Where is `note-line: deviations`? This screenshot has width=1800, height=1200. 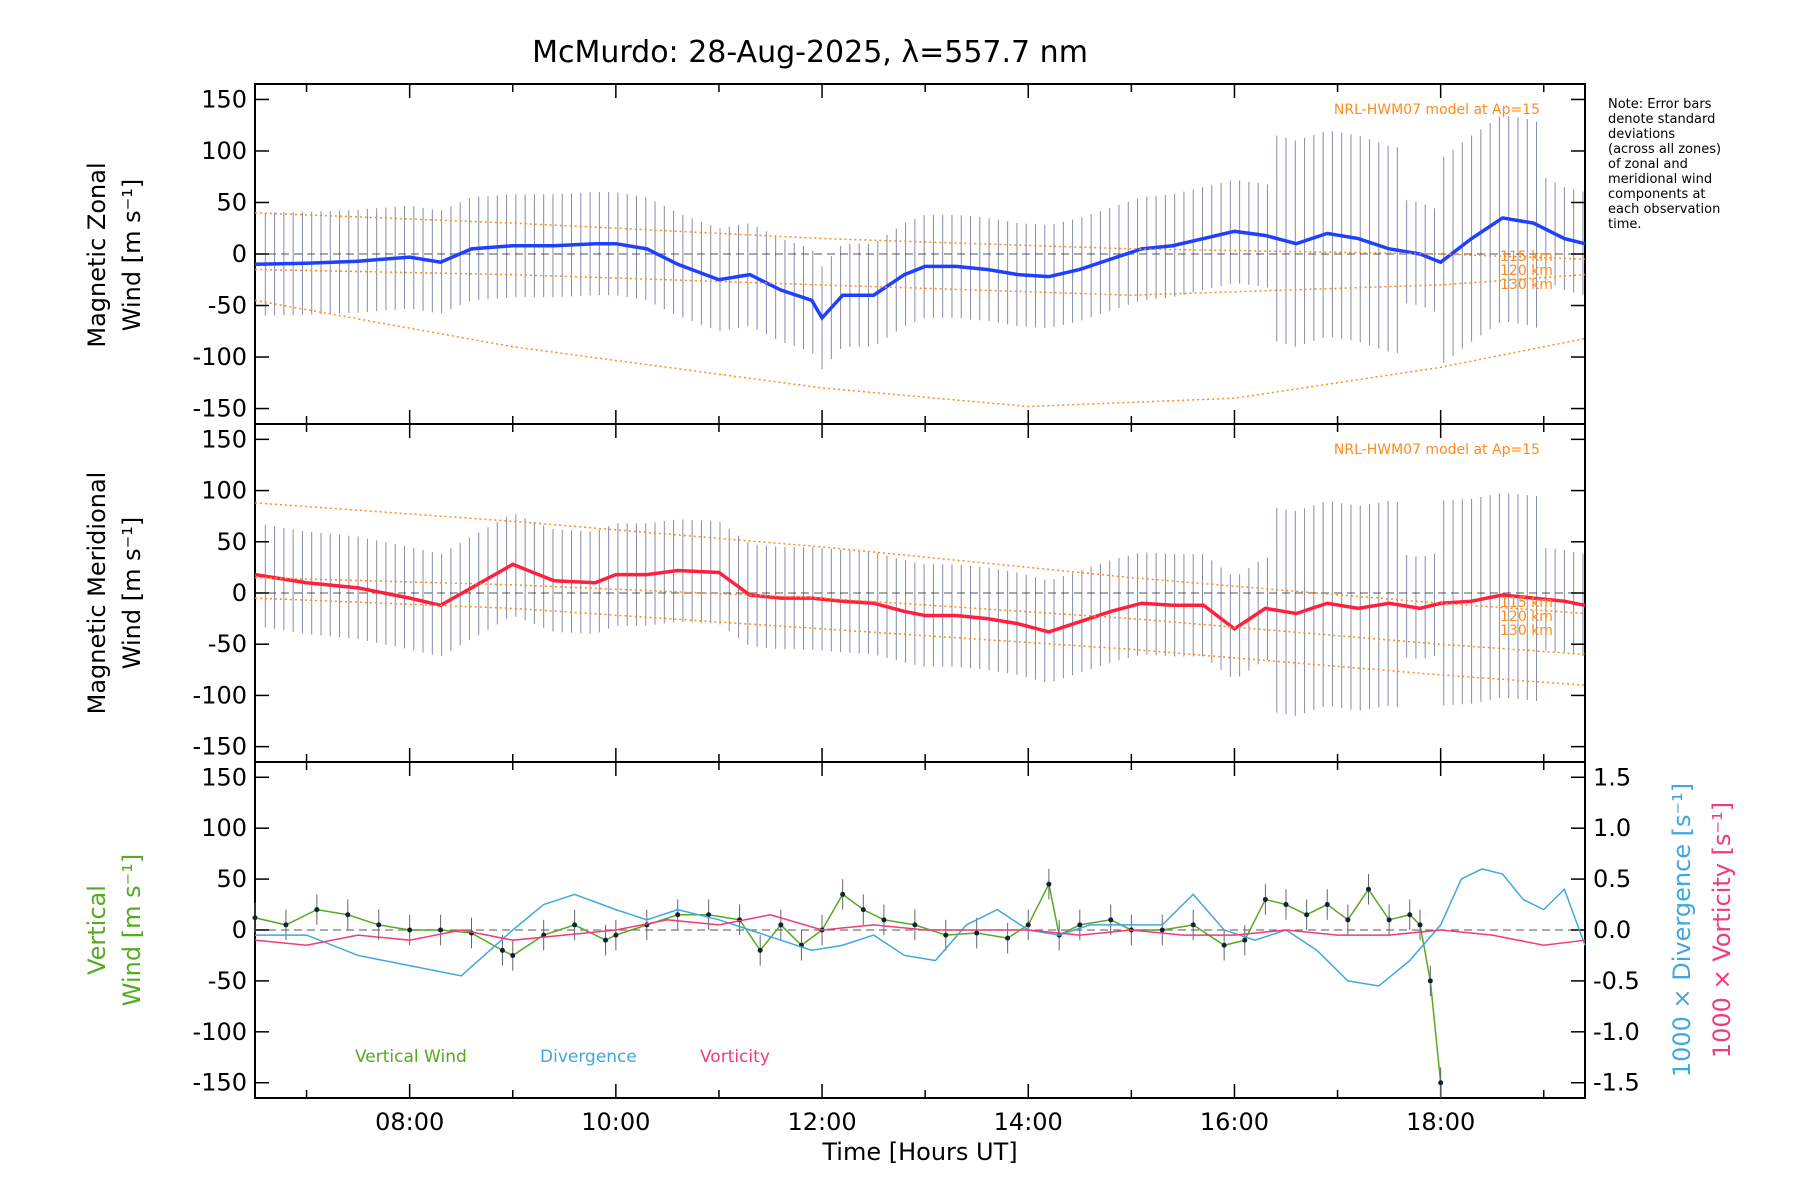
note-line: deviations is located at coordinates (1641, 134).